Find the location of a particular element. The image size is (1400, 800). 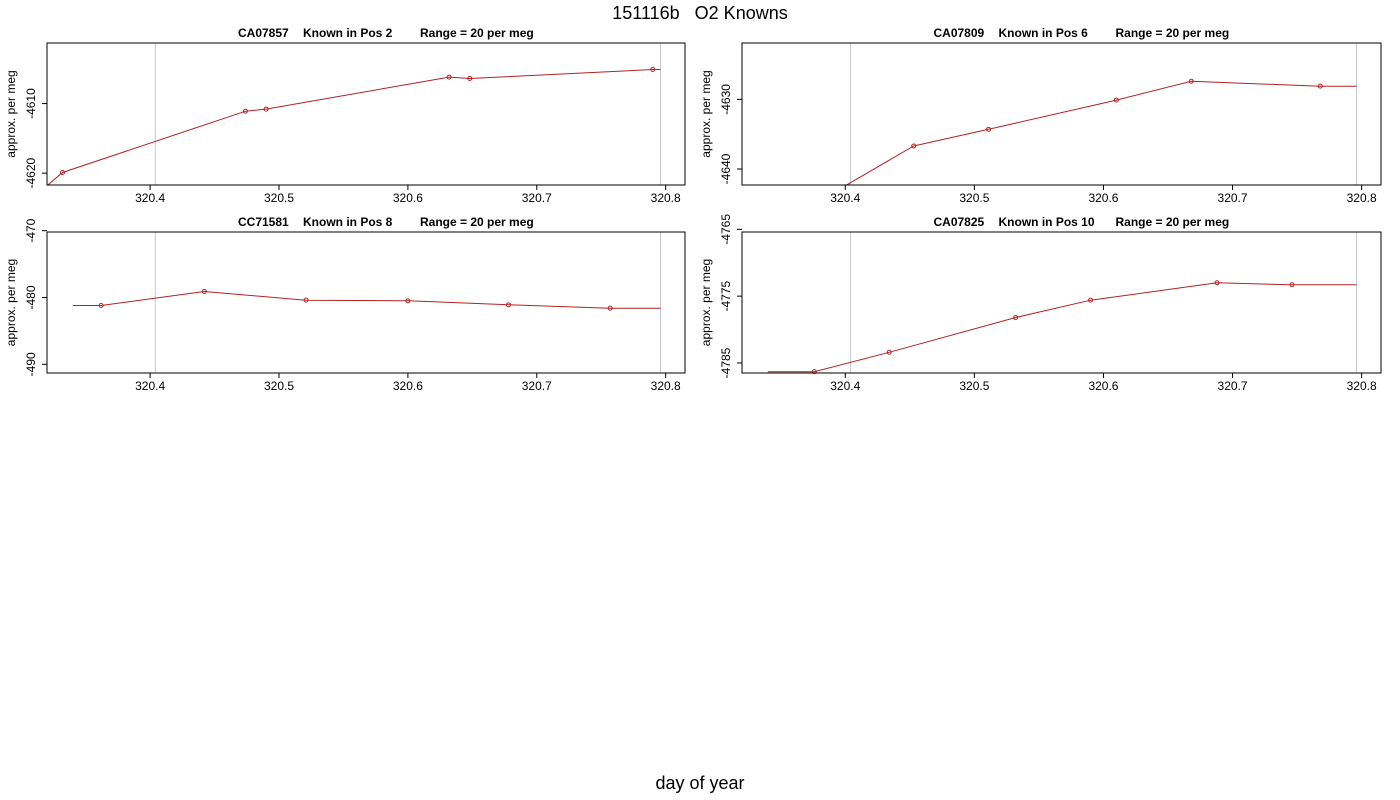

y-tick-label: -4775 is located at coordinates (726, 295).